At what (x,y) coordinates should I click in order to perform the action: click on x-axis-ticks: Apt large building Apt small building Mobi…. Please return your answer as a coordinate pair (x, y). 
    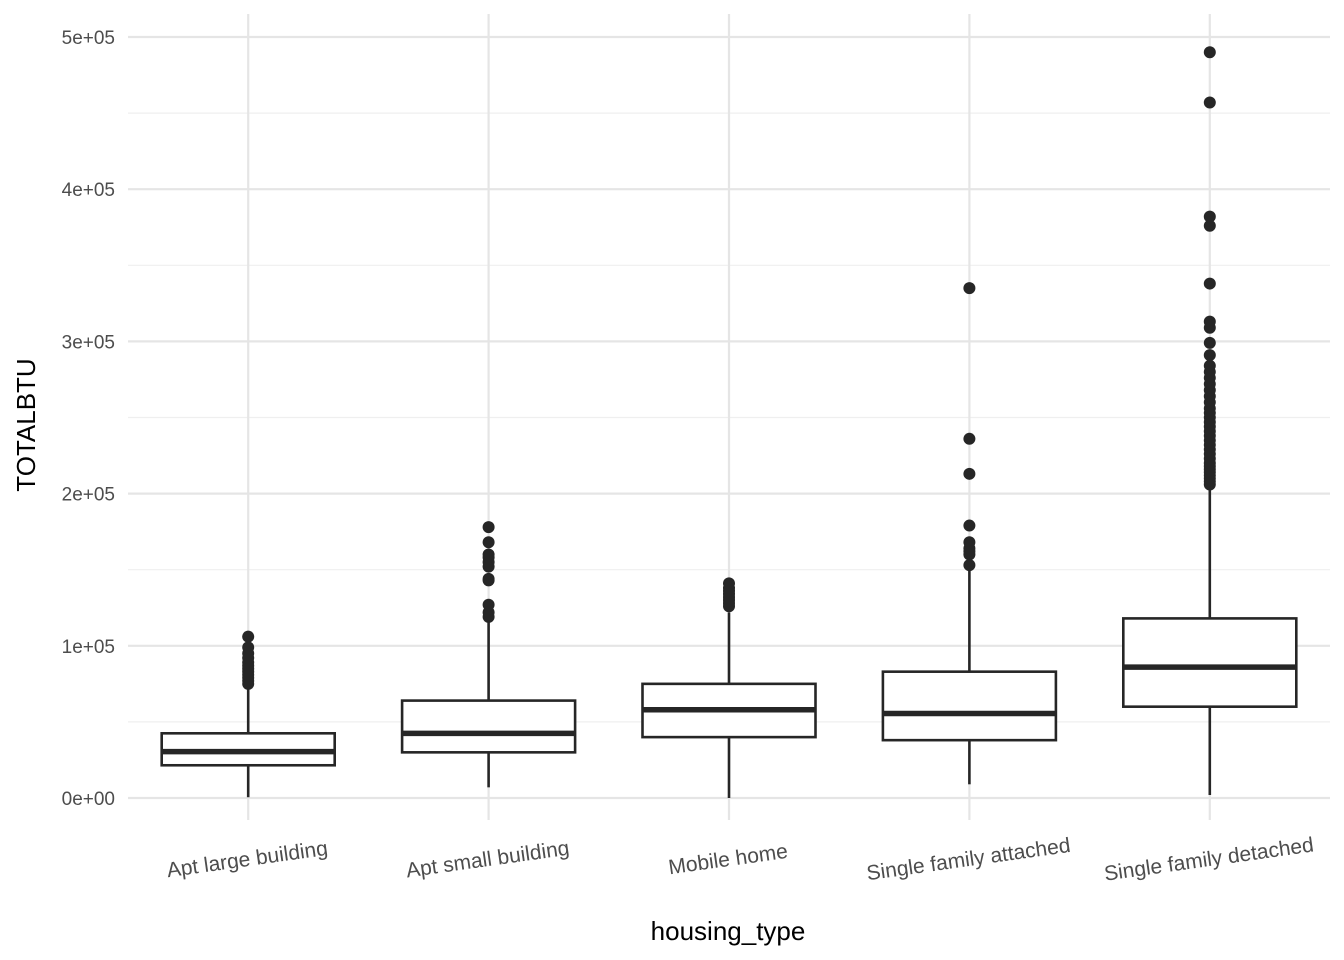
    Looking at the image, I should click on (740, 859).